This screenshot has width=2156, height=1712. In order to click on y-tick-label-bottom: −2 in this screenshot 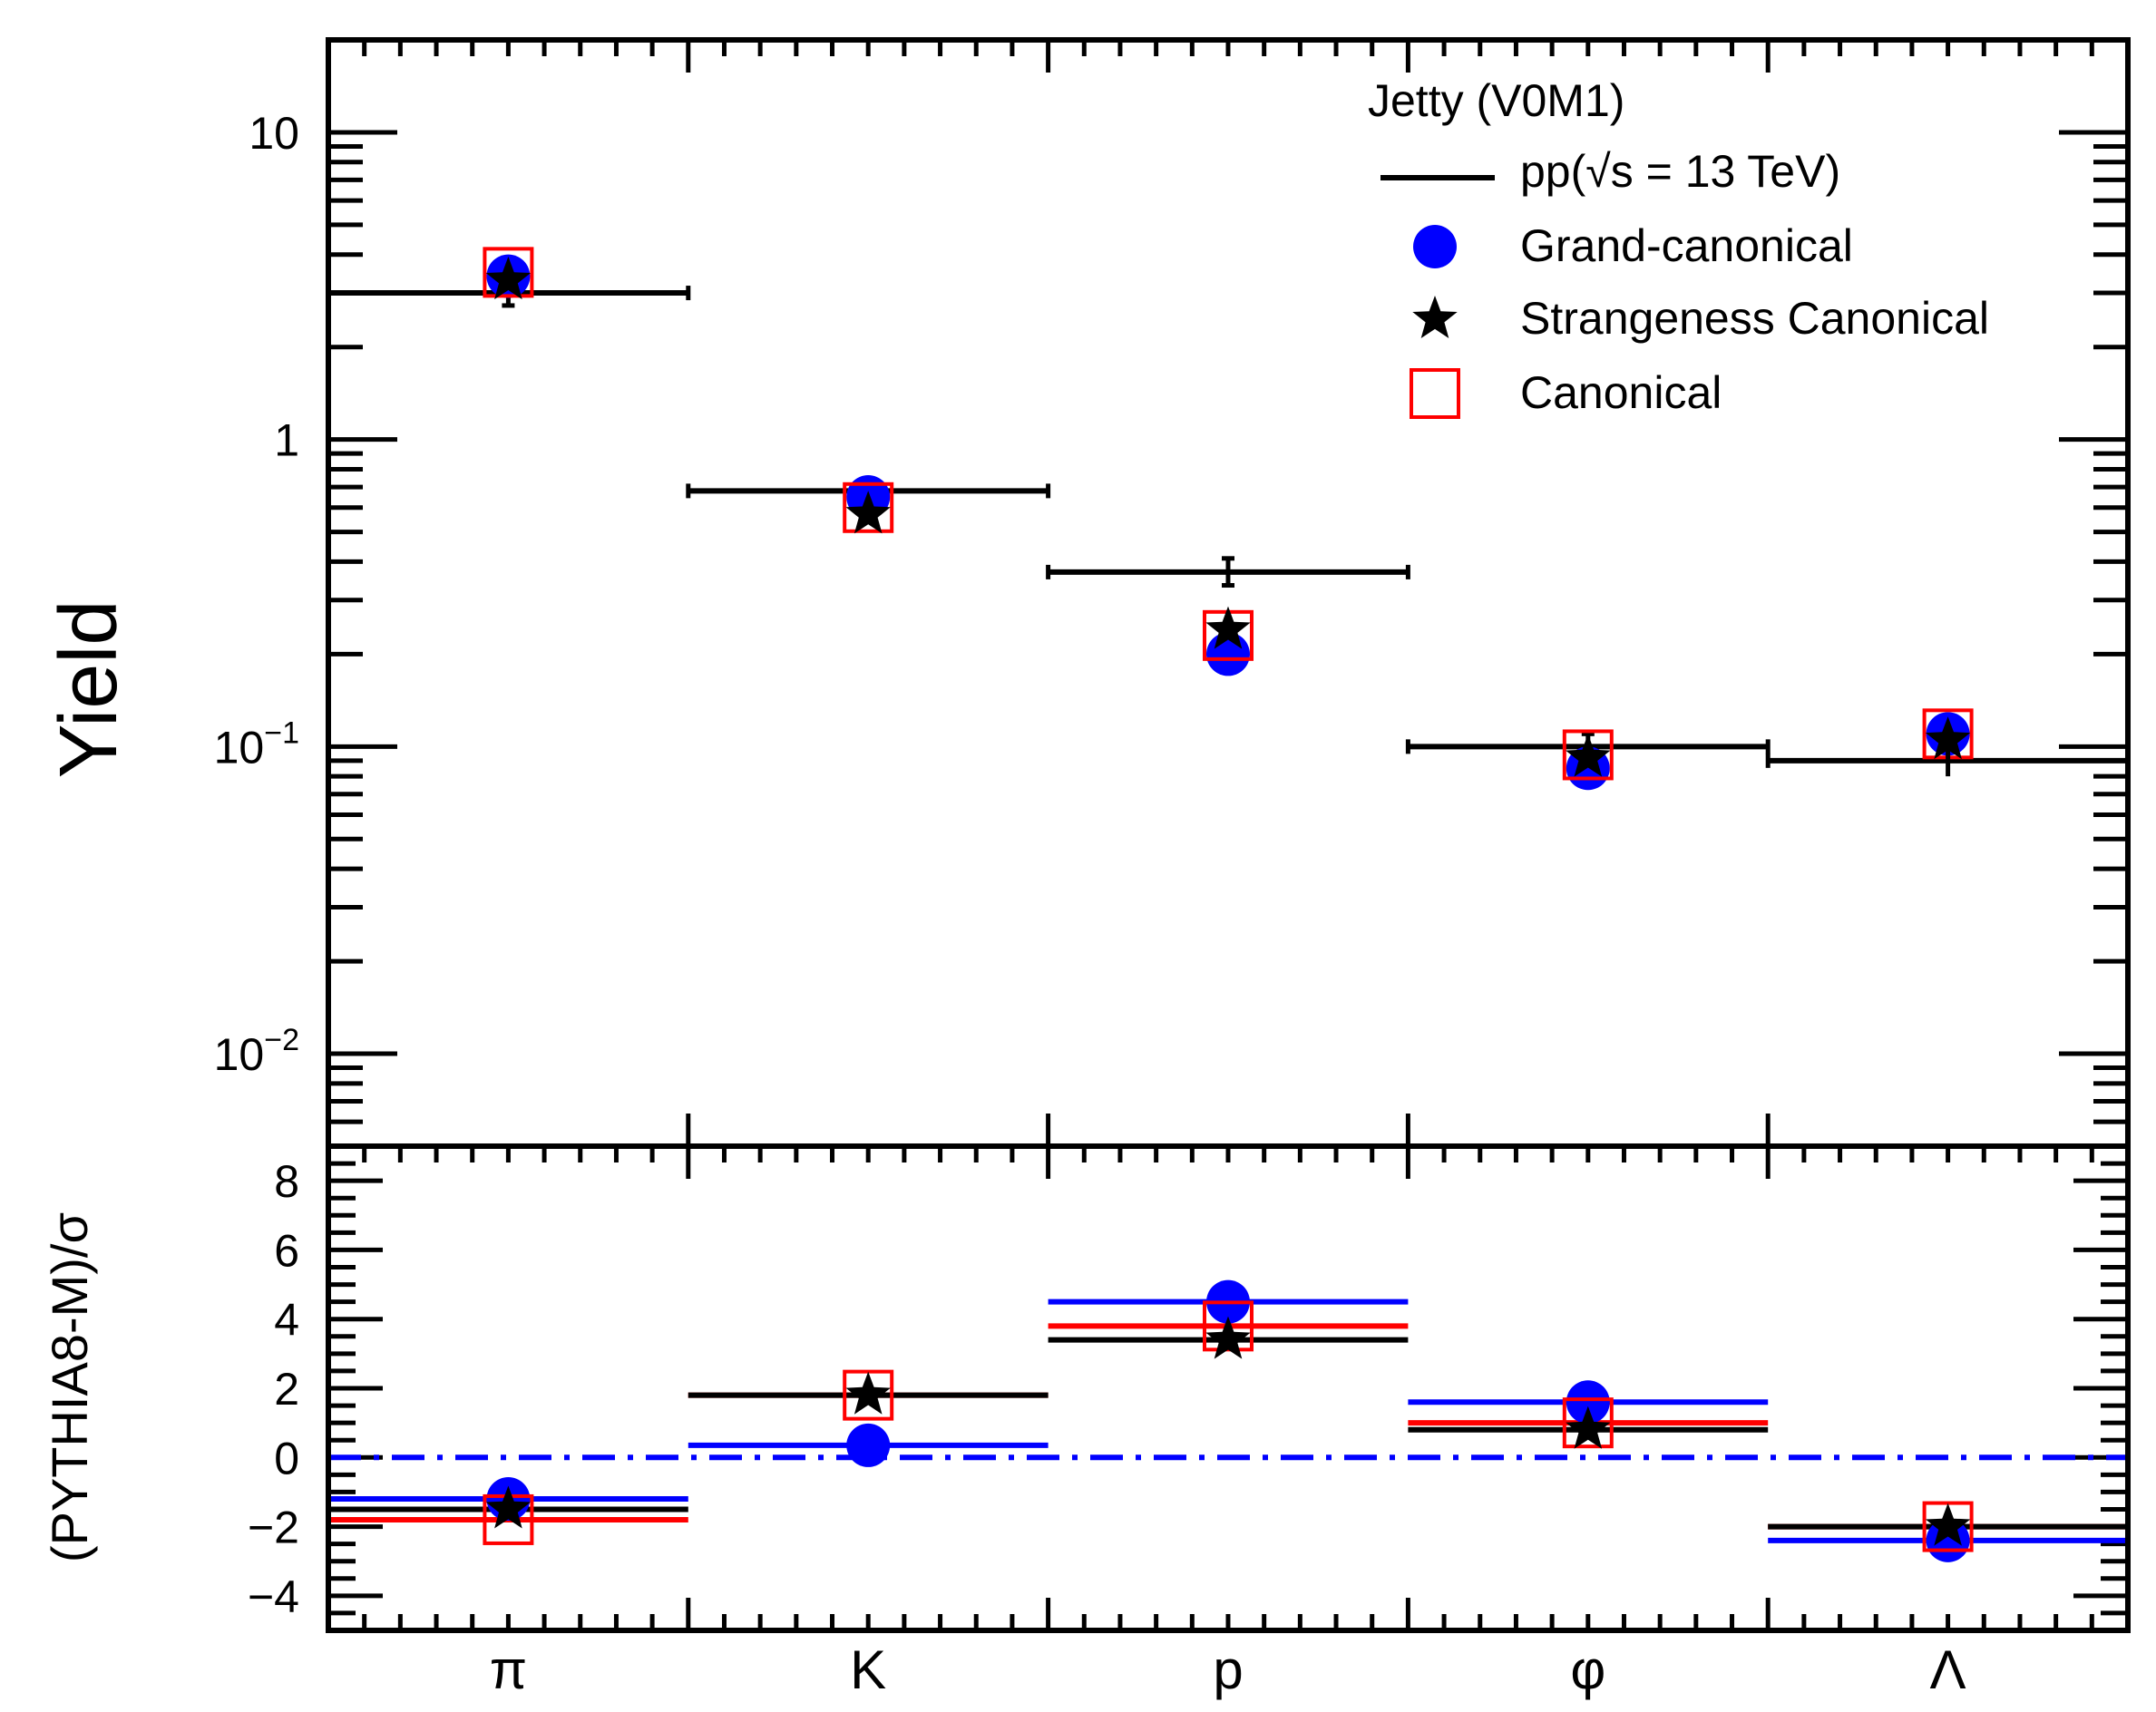, I will do `click(273, 1528)`.